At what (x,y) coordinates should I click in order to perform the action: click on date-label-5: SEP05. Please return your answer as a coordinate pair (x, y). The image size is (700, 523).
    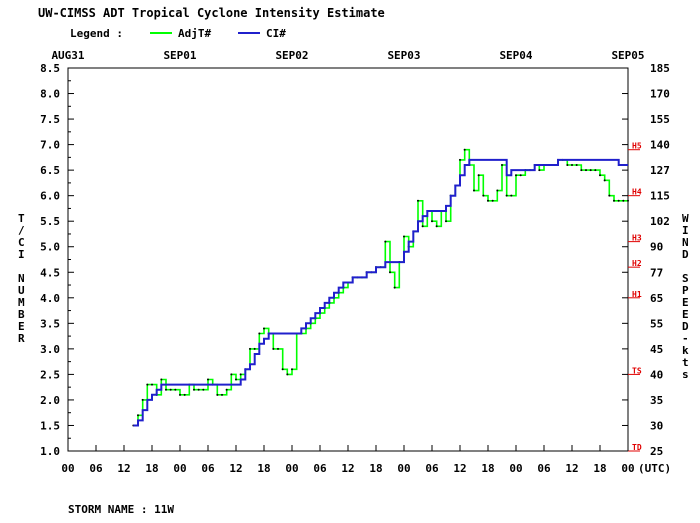
    Looking at the image, I should click on (627, 55).